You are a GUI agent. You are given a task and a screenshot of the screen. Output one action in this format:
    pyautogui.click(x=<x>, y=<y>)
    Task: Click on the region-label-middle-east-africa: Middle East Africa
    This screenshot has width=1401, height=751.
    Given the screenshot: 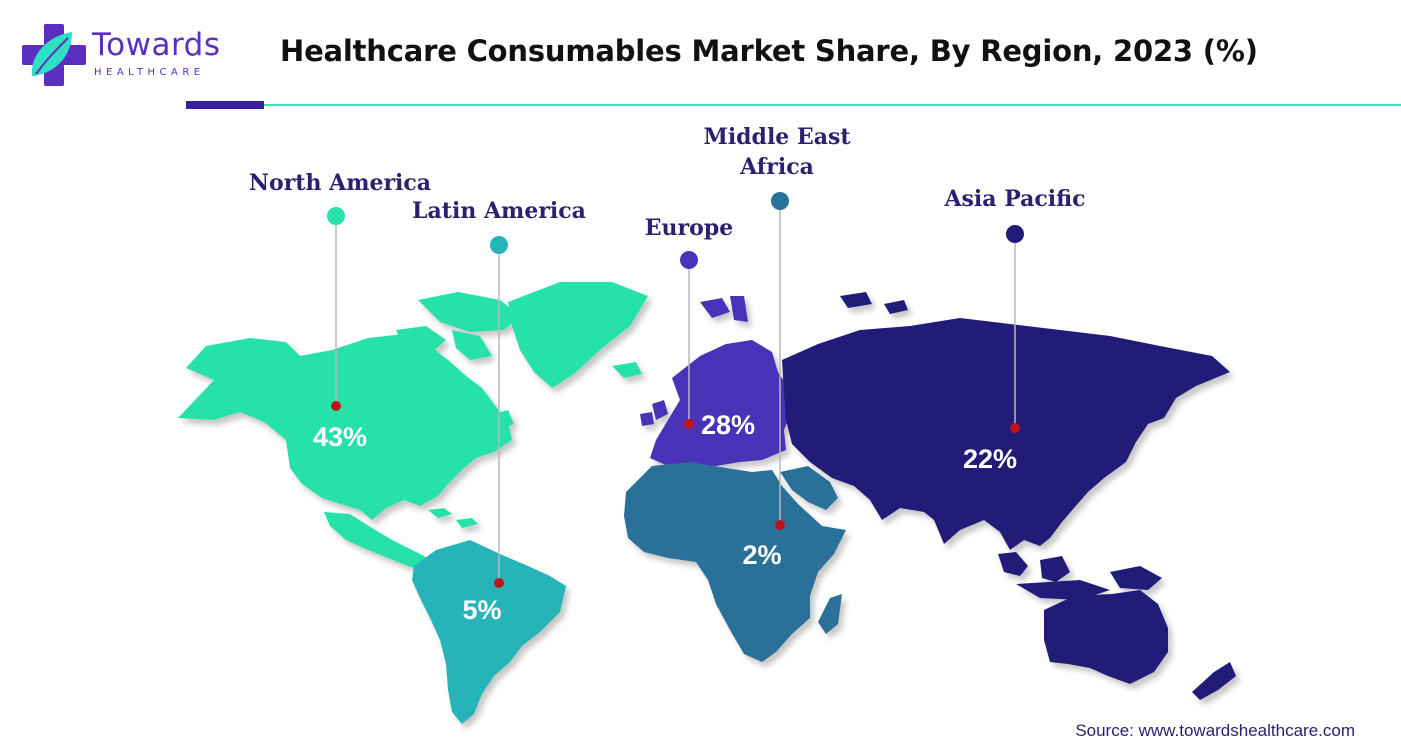 What is the action you would take?
    pyautogui.click(x=777, y=152)
    